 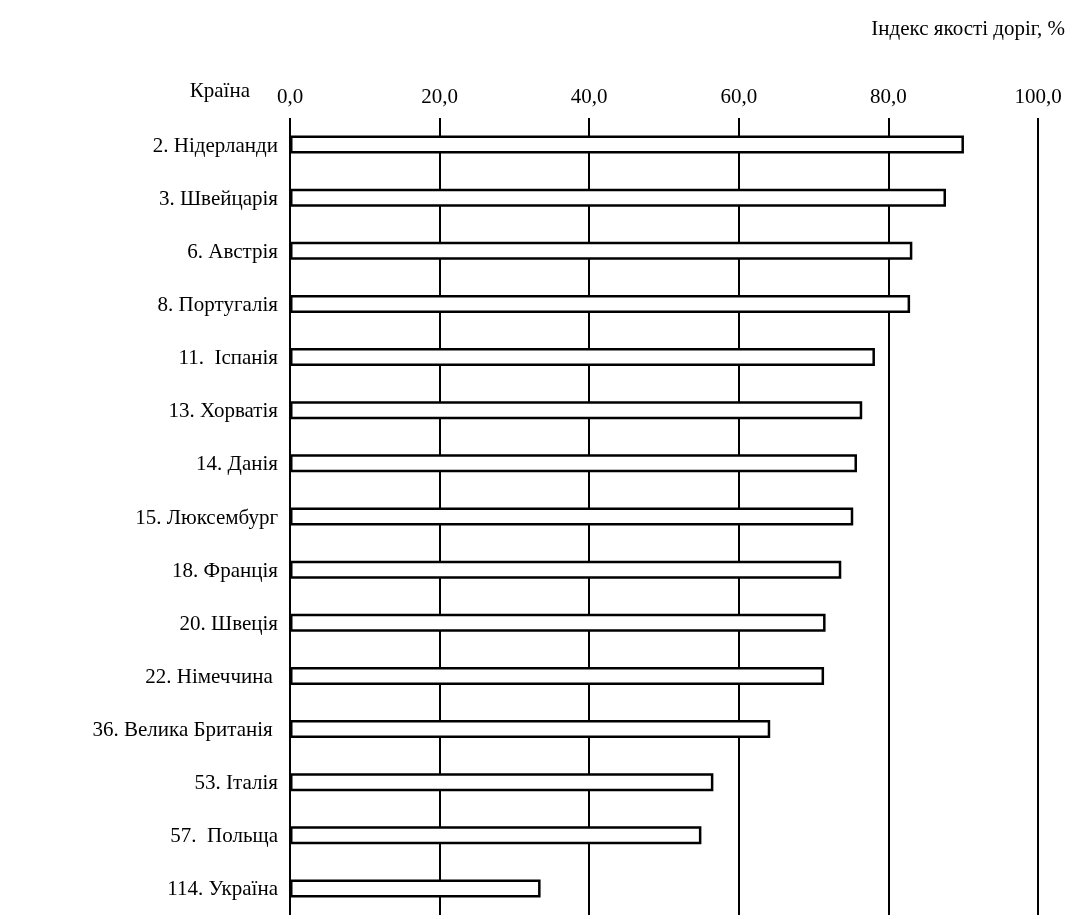 What do you see at coordinates (236, 782) in the screenshot?
I see `y-tick-label: 53. Італія` at bounding box center [236, 782].